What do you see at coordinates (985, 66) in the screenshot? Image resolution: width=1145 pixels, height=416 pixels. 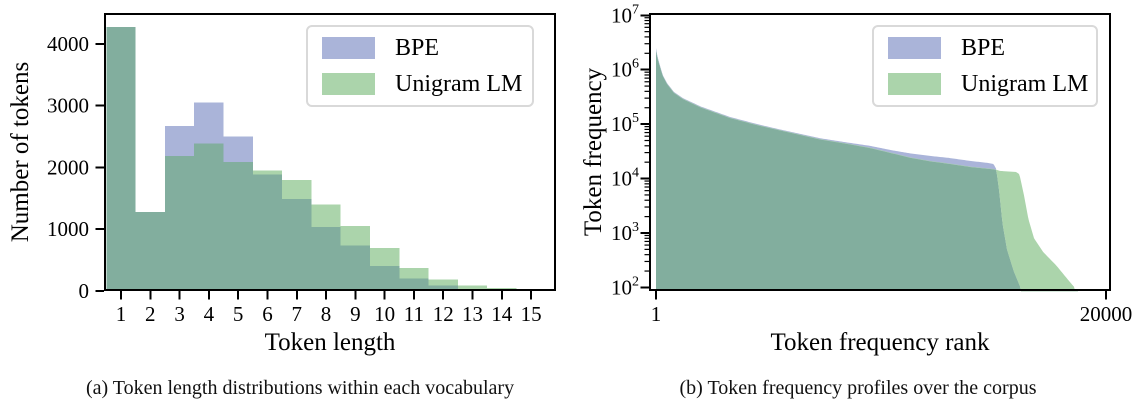 I see `legend-b: BPE Unigram LM` at bounding box center [985, 66].